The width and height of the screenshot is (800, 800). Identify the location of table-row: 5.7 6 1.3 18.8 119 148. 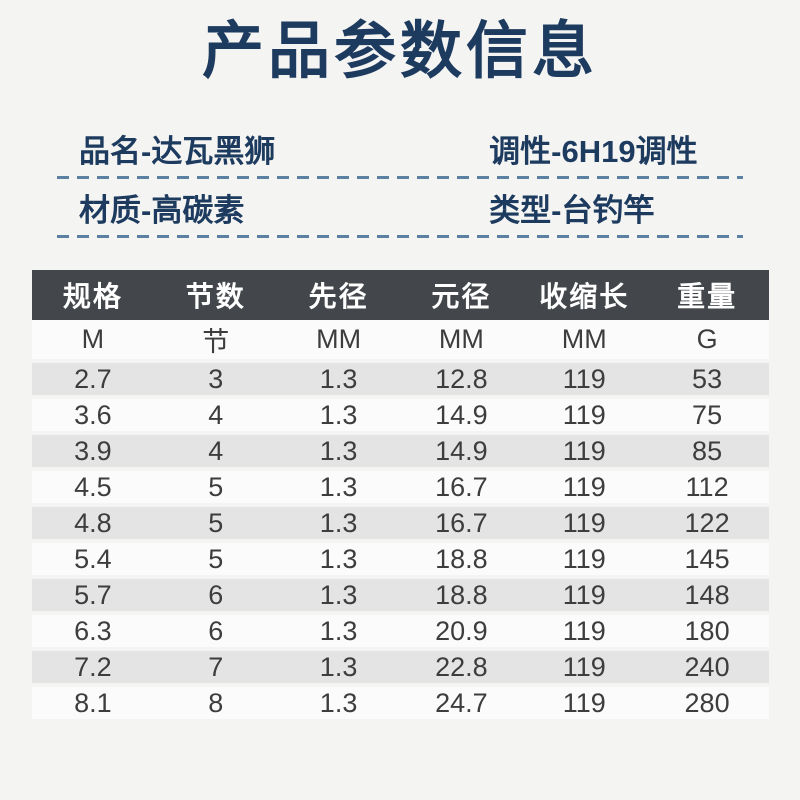
(400, 596).